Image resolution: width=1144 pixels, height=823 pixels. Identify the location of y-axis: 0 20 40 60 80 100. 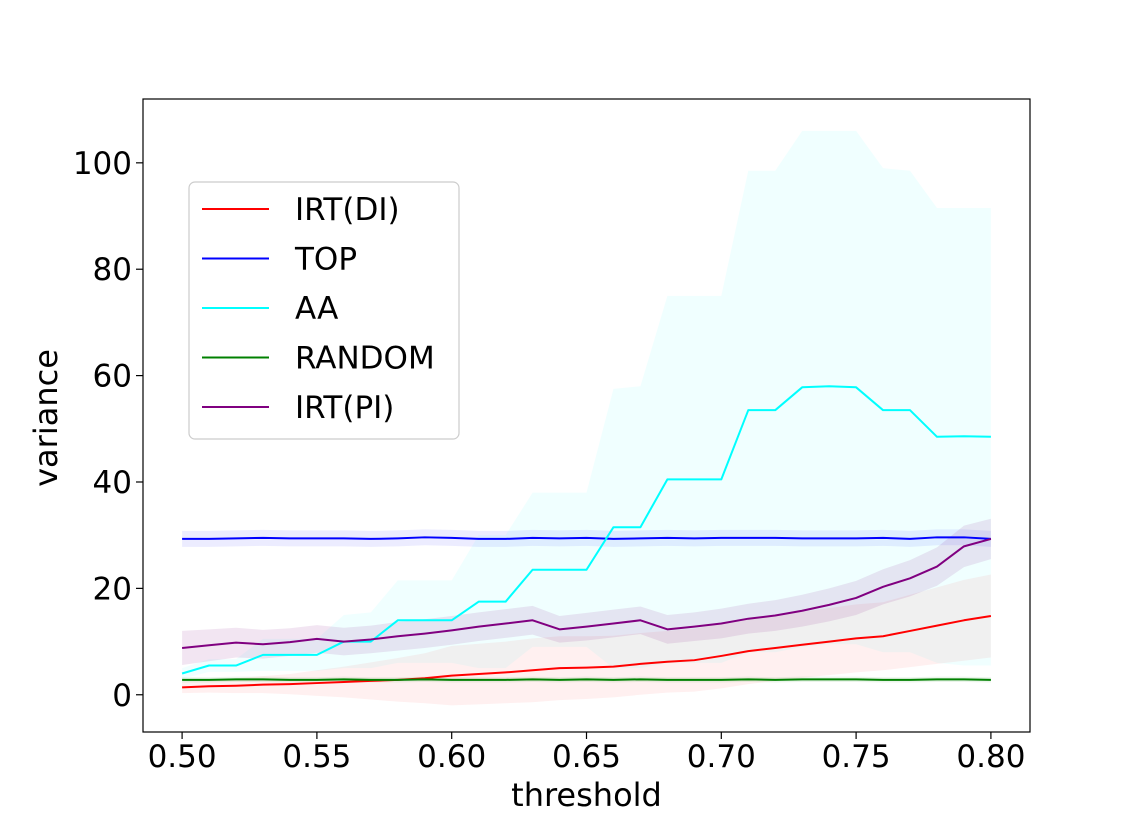
(108, 430).